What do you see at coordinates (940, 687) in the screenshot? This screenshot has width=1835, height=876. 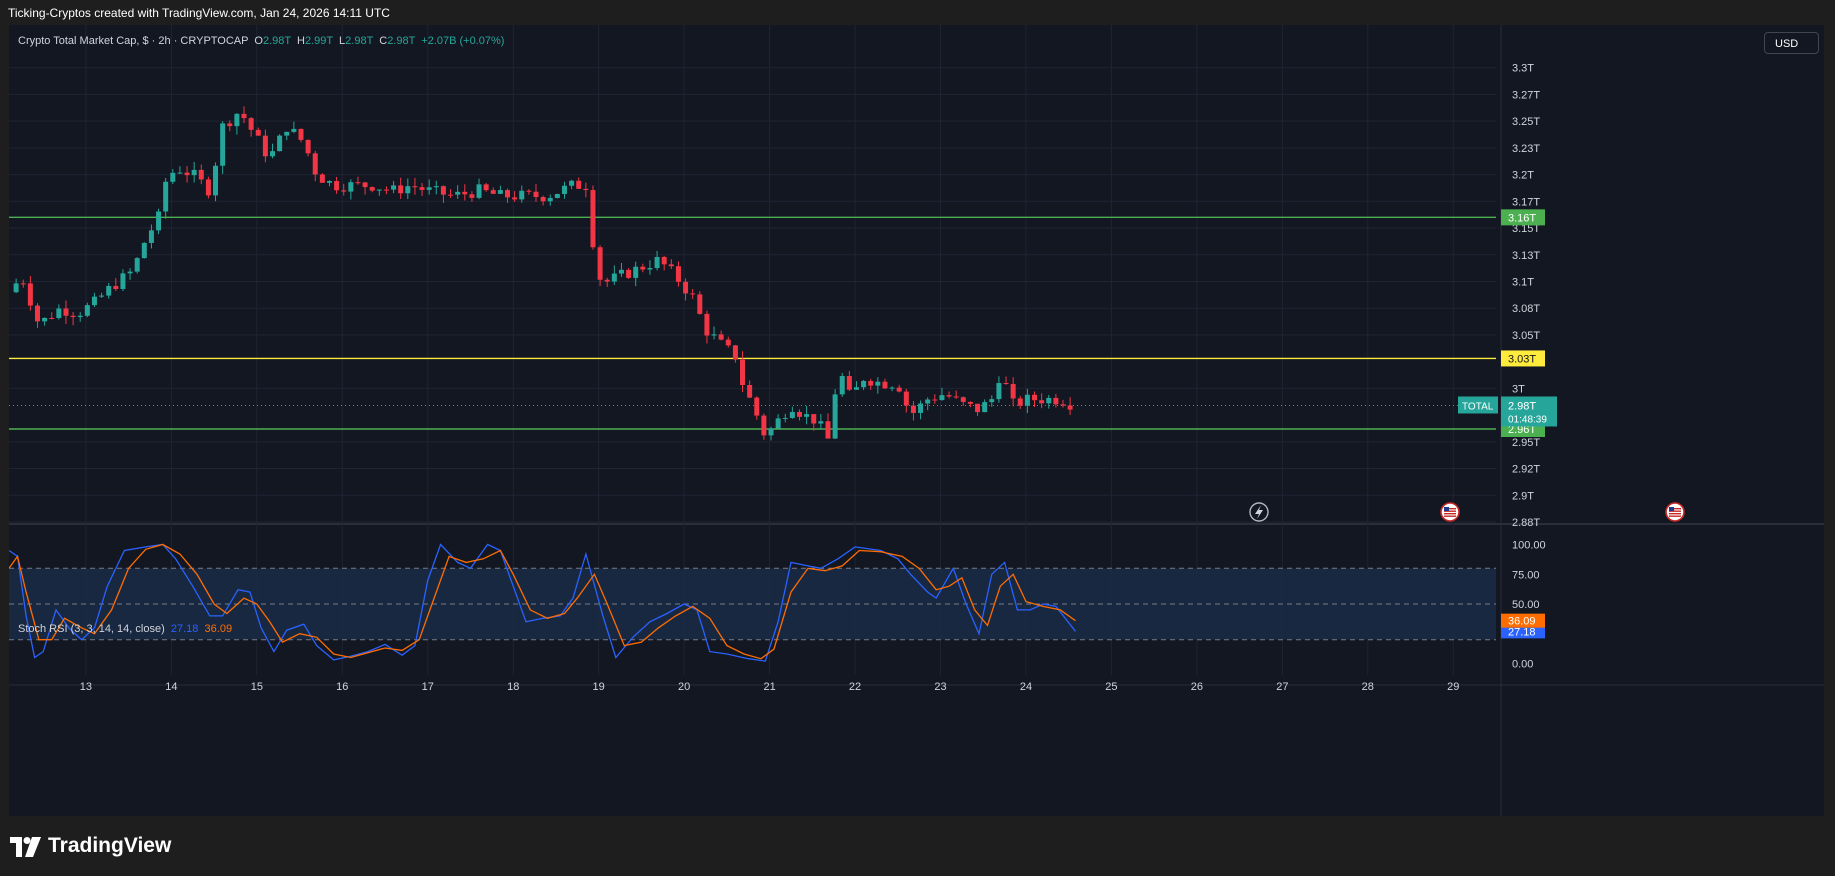 I see `time-tick-label: 23` at bounding box center [940, 687].